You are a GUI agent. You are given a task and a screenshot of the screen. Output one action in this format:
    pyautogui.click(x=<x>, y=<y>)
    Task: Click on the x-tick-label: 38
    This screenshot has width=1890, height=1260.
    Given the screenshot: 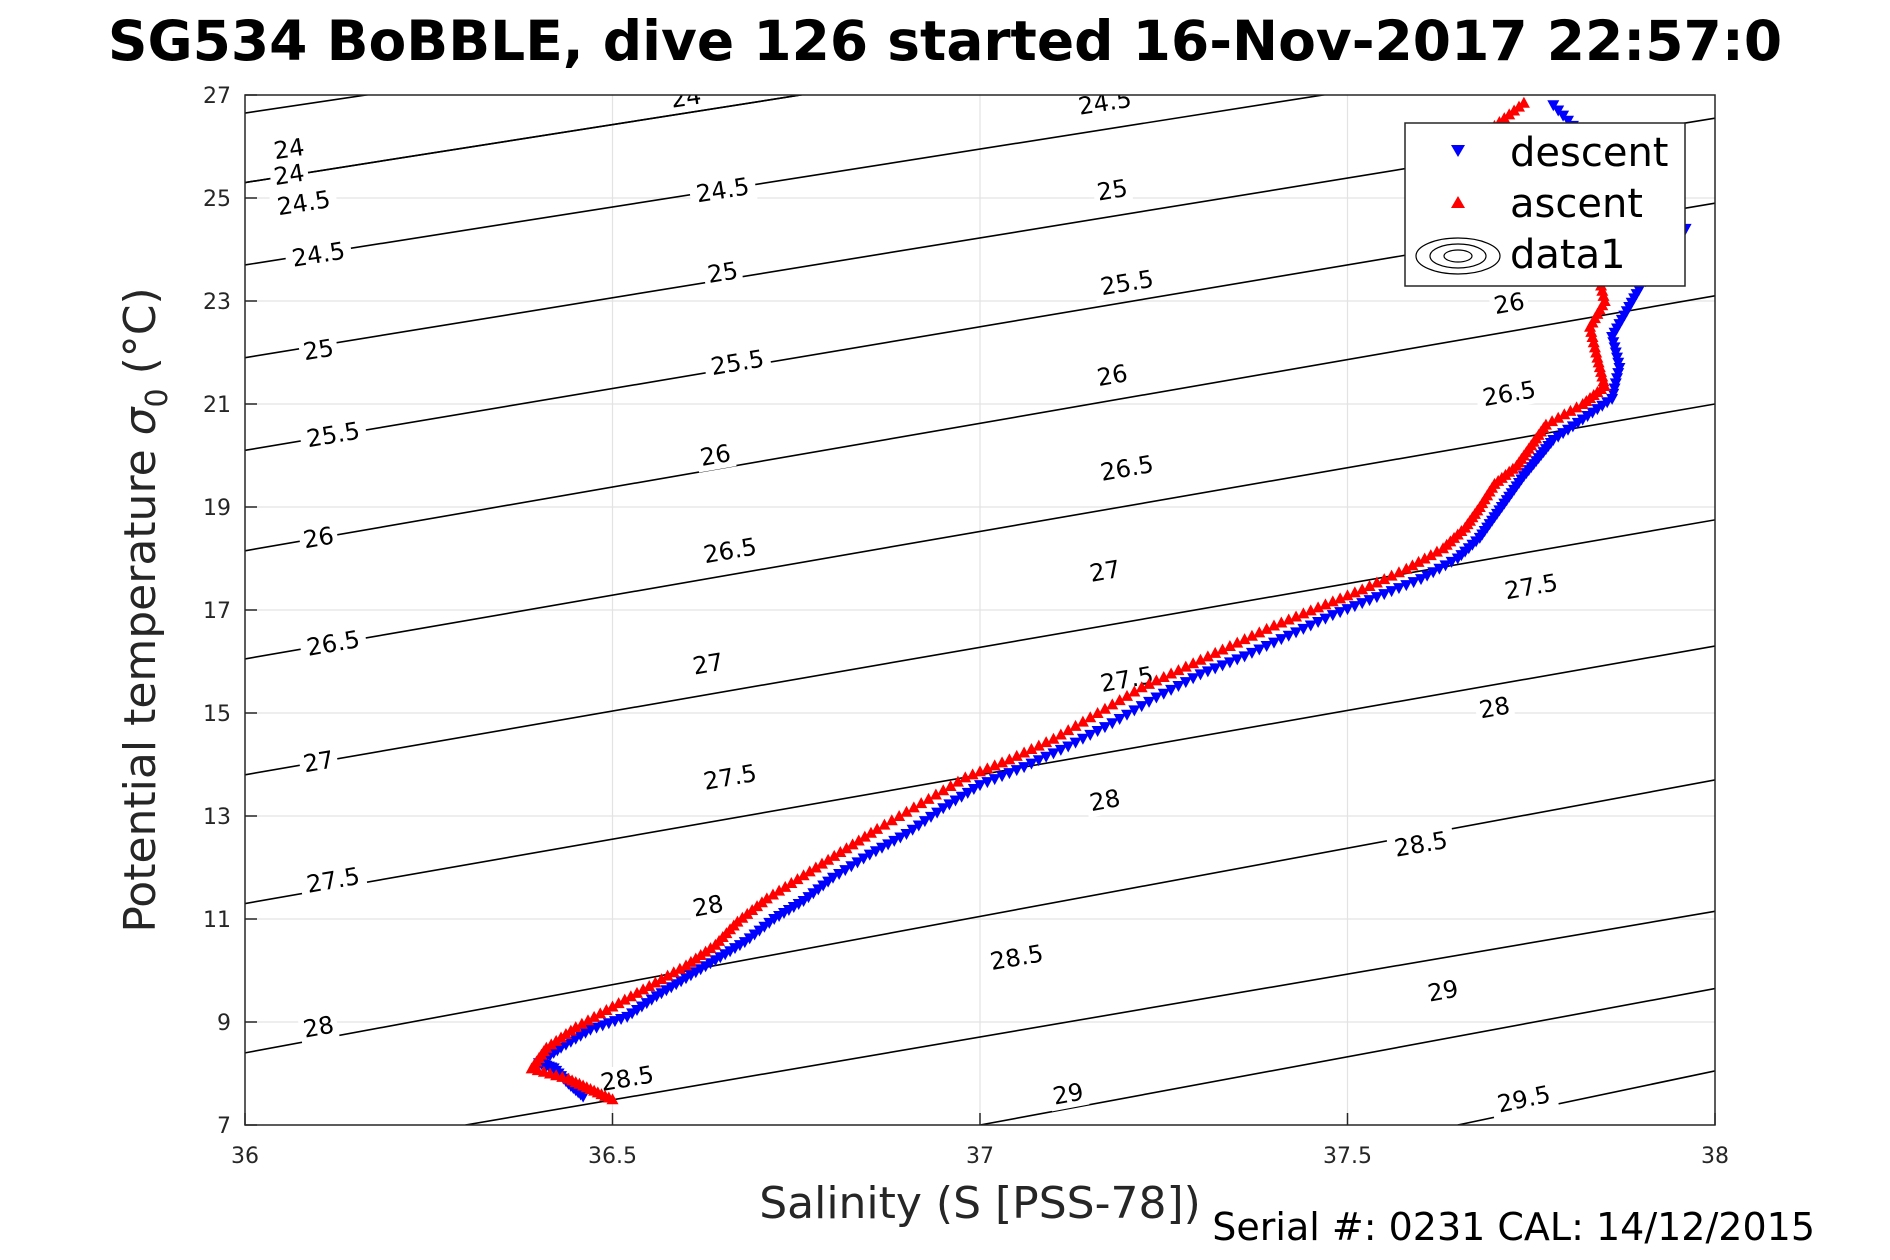 What is the action you would take?
    pyautogui.click(x=1715, y=1156)
    